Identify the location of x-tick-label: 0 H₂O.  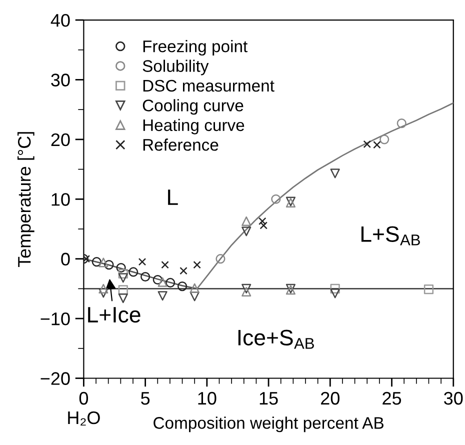
(84, 409).